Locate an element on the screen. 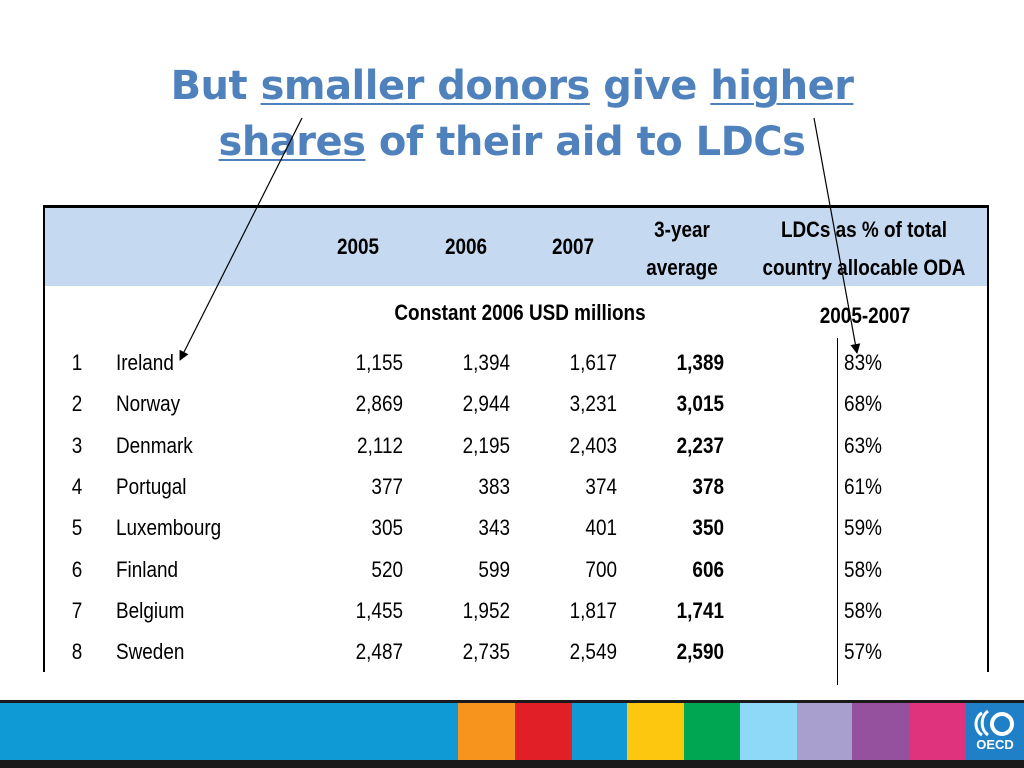 The width and height of the screenshot is (1024, 768). cell-ldc: 83% is located at coordinates (863, 362).